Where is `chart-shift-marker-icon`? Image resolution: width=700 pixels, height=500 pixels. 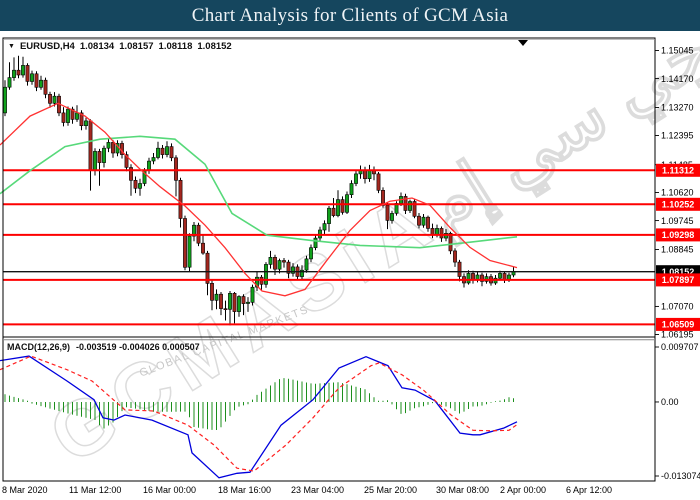
chart-shift-marker-icon is located at coordinates (523, 43).